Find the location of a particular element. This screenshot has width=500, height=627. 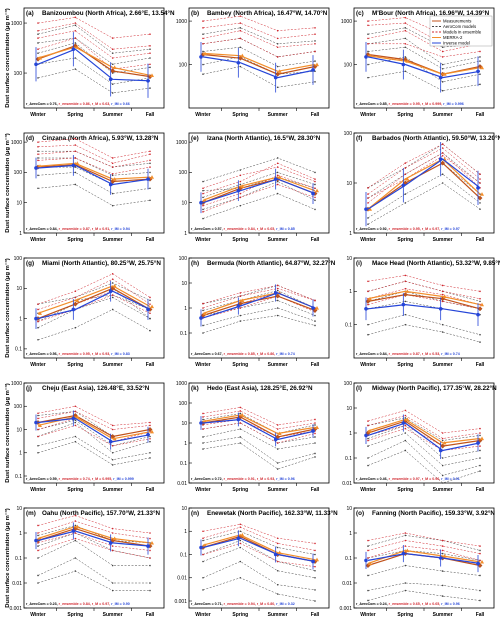

merra-2-line is located at coordinates (424, 184).